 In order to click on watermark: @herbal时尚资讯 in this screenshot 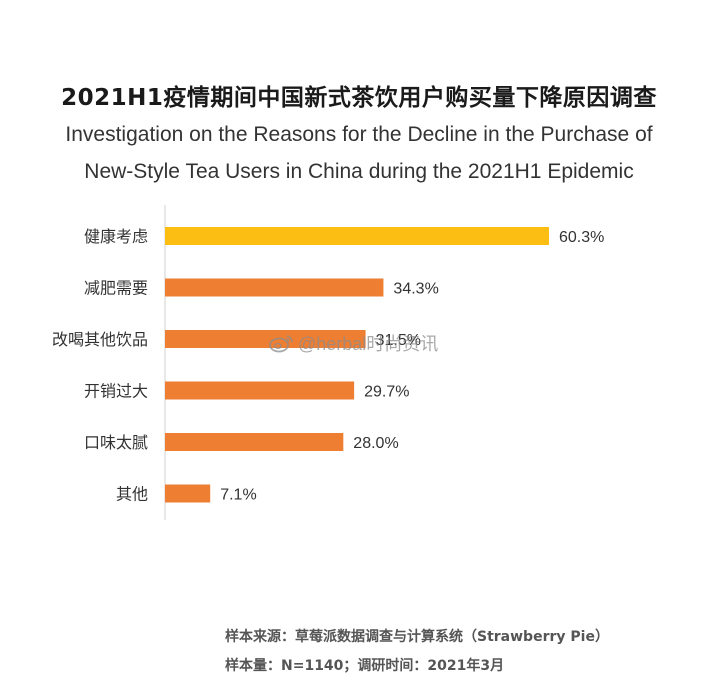, I will do `click(353, 343)`.